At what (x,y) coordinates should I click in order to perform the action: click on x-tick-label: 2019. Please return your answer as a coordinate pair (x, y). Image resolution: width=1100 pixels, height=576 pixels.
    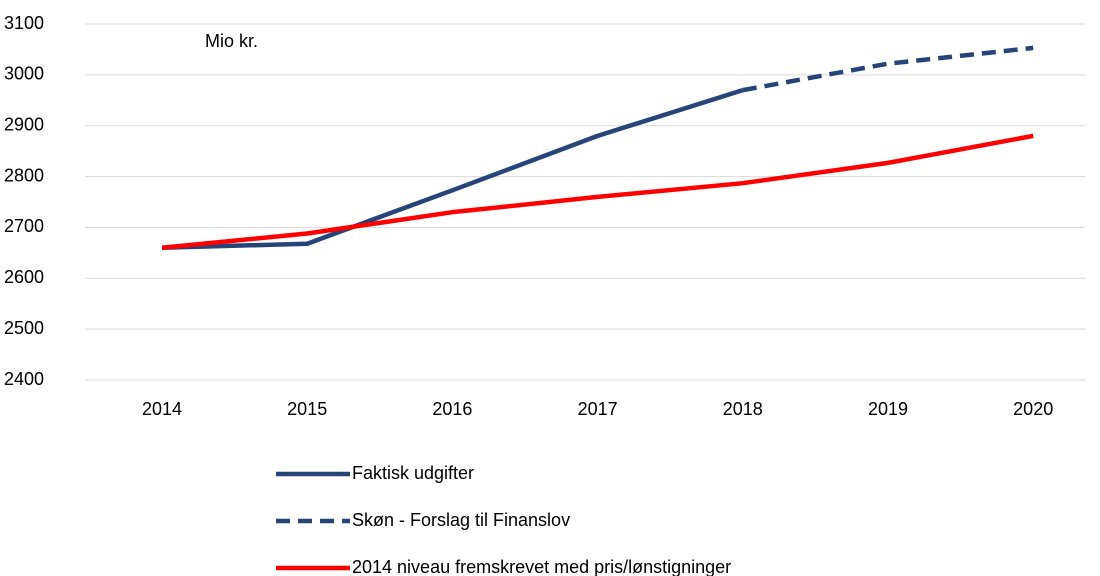
    Looking at the image, I should click on (888, 409).